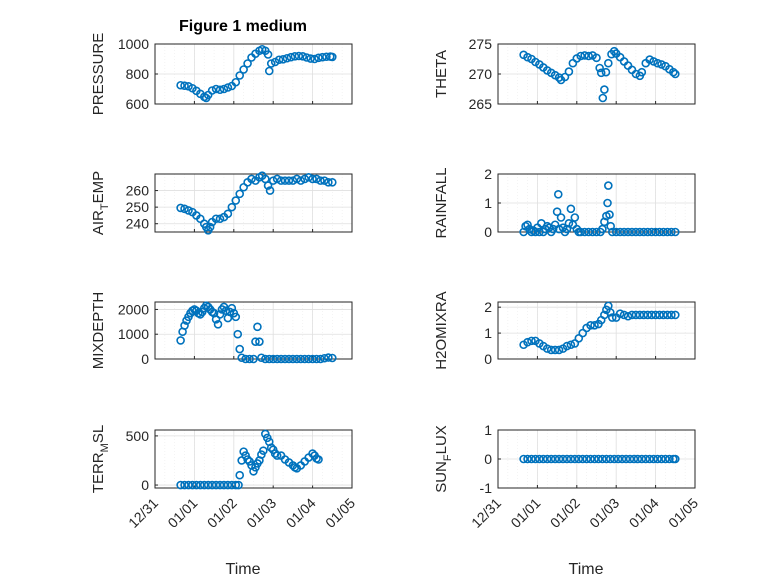  Describe the element at coordinates (301, 513) in the screenshot. I see `x-tick-label: 01/04` at that location.